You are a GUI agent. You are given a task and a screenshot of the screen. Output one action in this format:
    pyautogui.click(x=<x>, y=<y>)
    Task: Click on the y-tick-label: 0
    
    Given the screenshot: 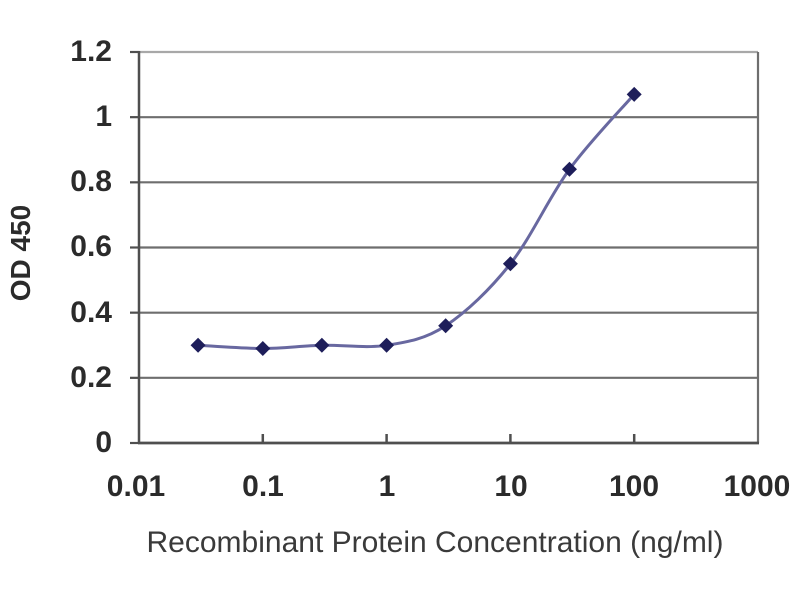 What is the action you would take?
    pyautogui.click(x=103, y=442)
    